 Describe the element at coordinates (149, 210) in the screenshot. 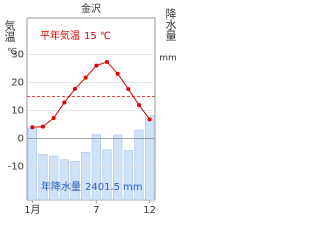

I see `x-tick-label: 12` at that location.